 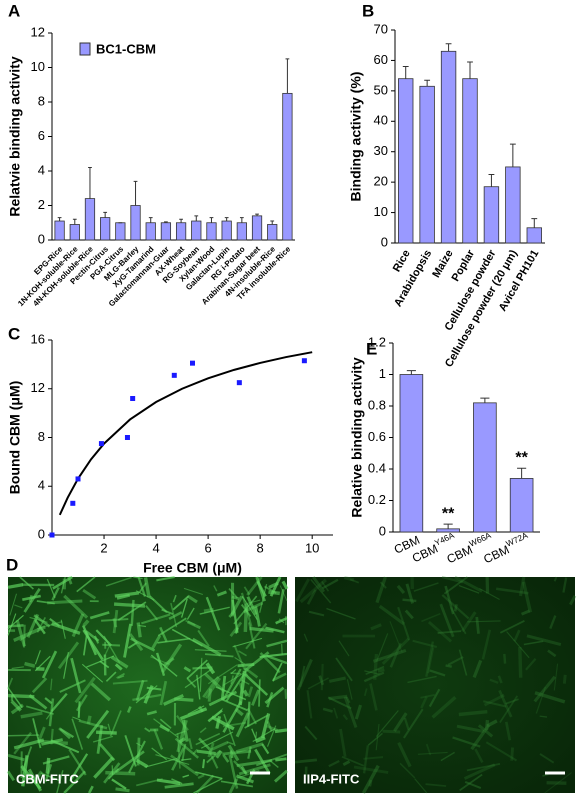 I want to click on y-tick-label: 0.4, so click(x=377, y=467).